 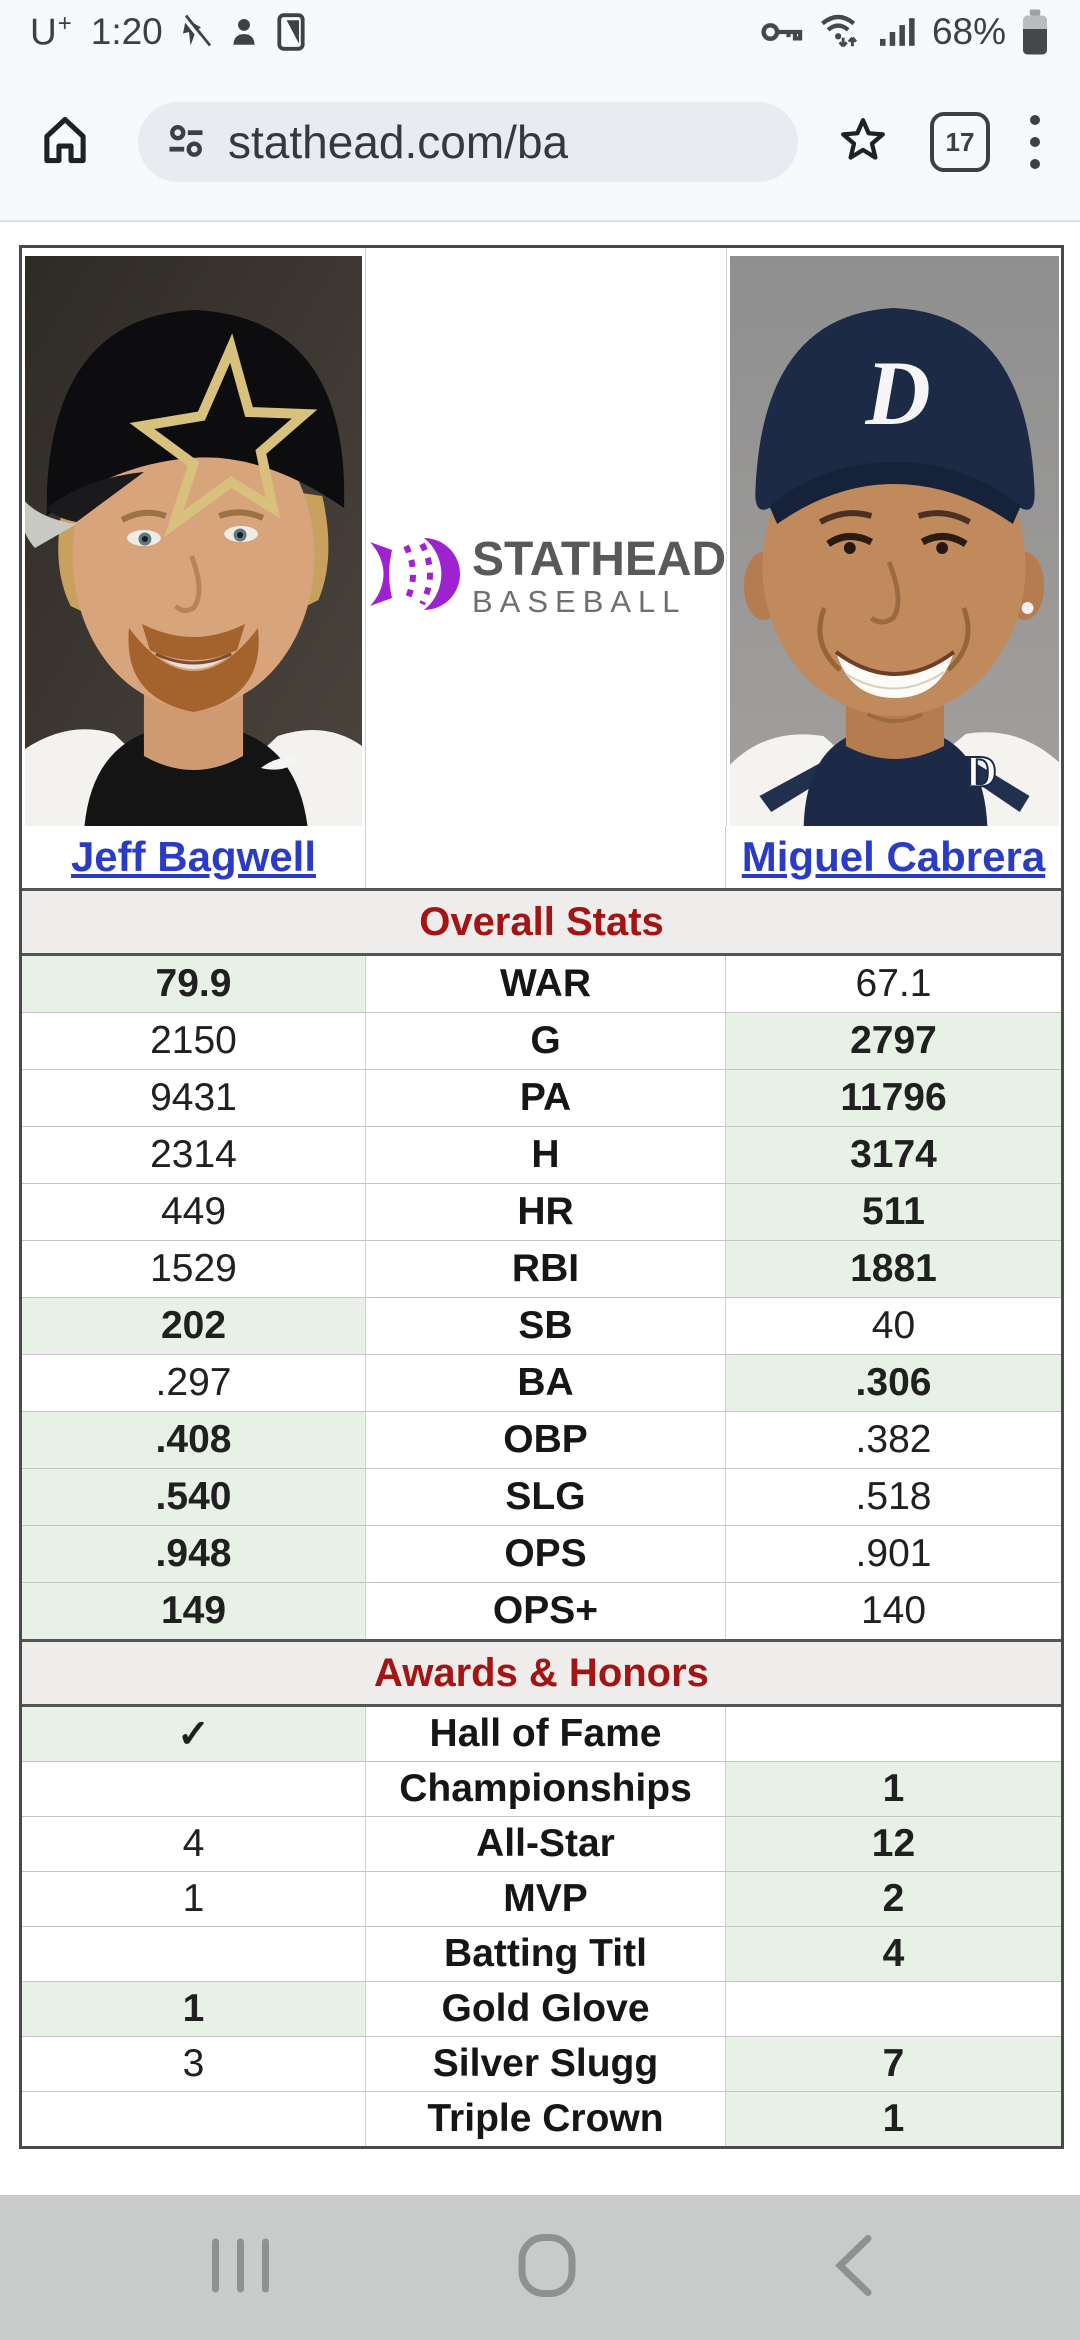 I want to click on right-value: 7, so click(x=893, y=2064).